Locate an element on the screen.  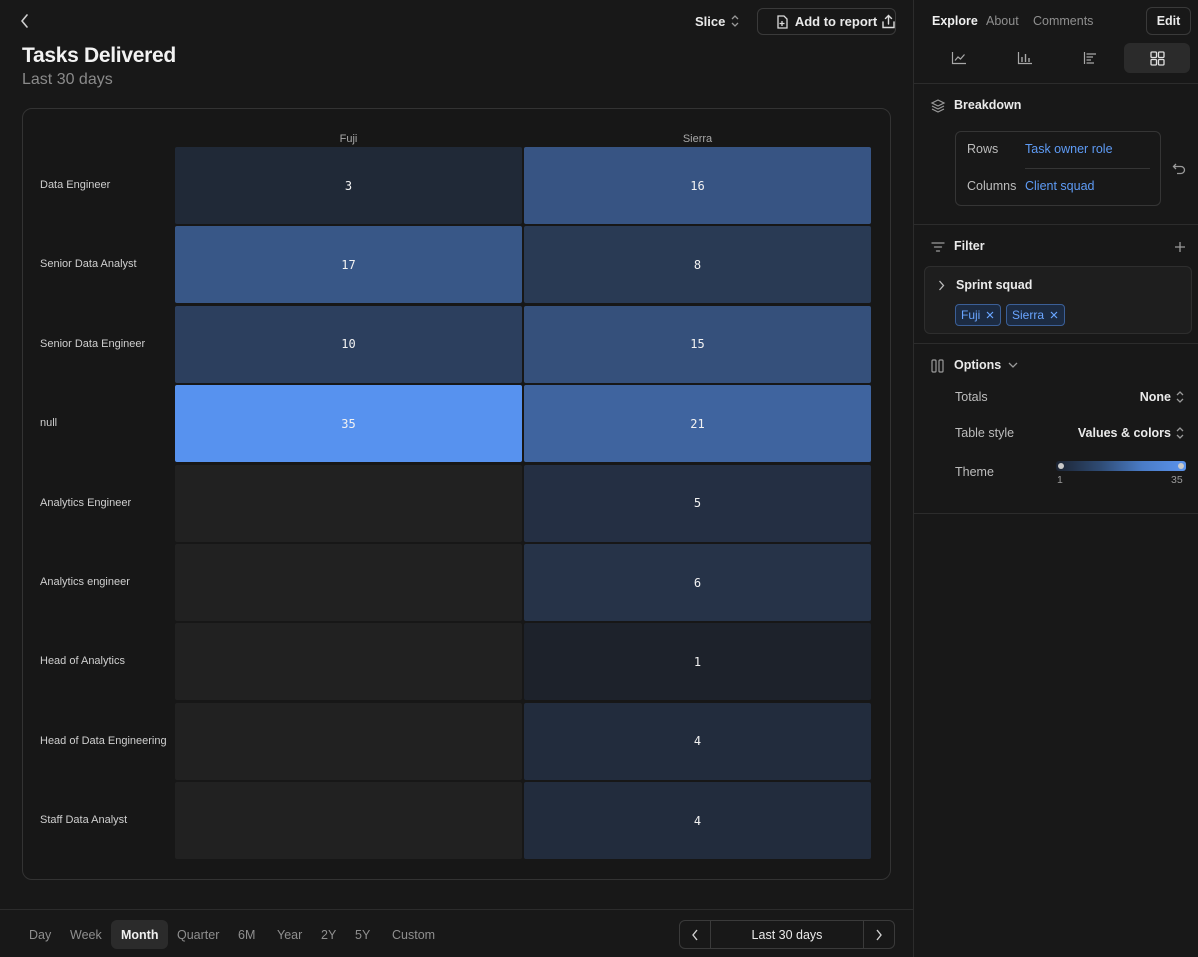
filter-group-name: Sprint squad is located at coordinates (994, 285).